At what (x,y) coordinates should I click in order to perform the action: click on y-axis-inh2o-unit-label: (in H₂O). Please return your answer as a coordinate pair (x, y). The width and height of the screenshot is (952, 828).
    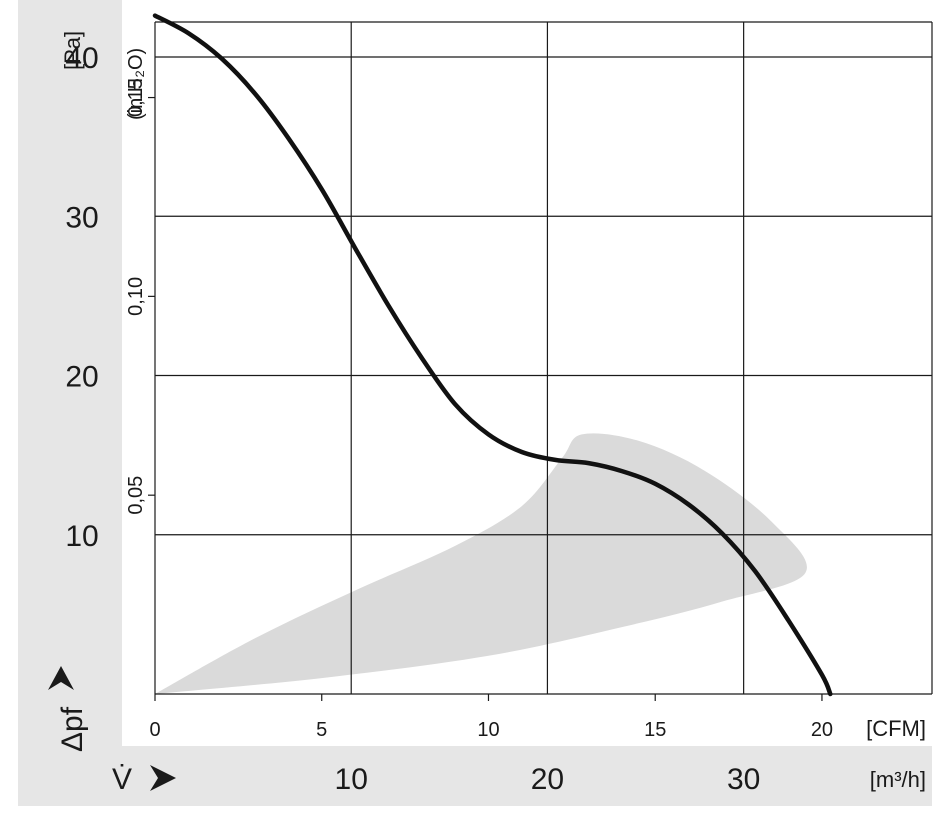
    Looking at the image, I should click on (136, 84).